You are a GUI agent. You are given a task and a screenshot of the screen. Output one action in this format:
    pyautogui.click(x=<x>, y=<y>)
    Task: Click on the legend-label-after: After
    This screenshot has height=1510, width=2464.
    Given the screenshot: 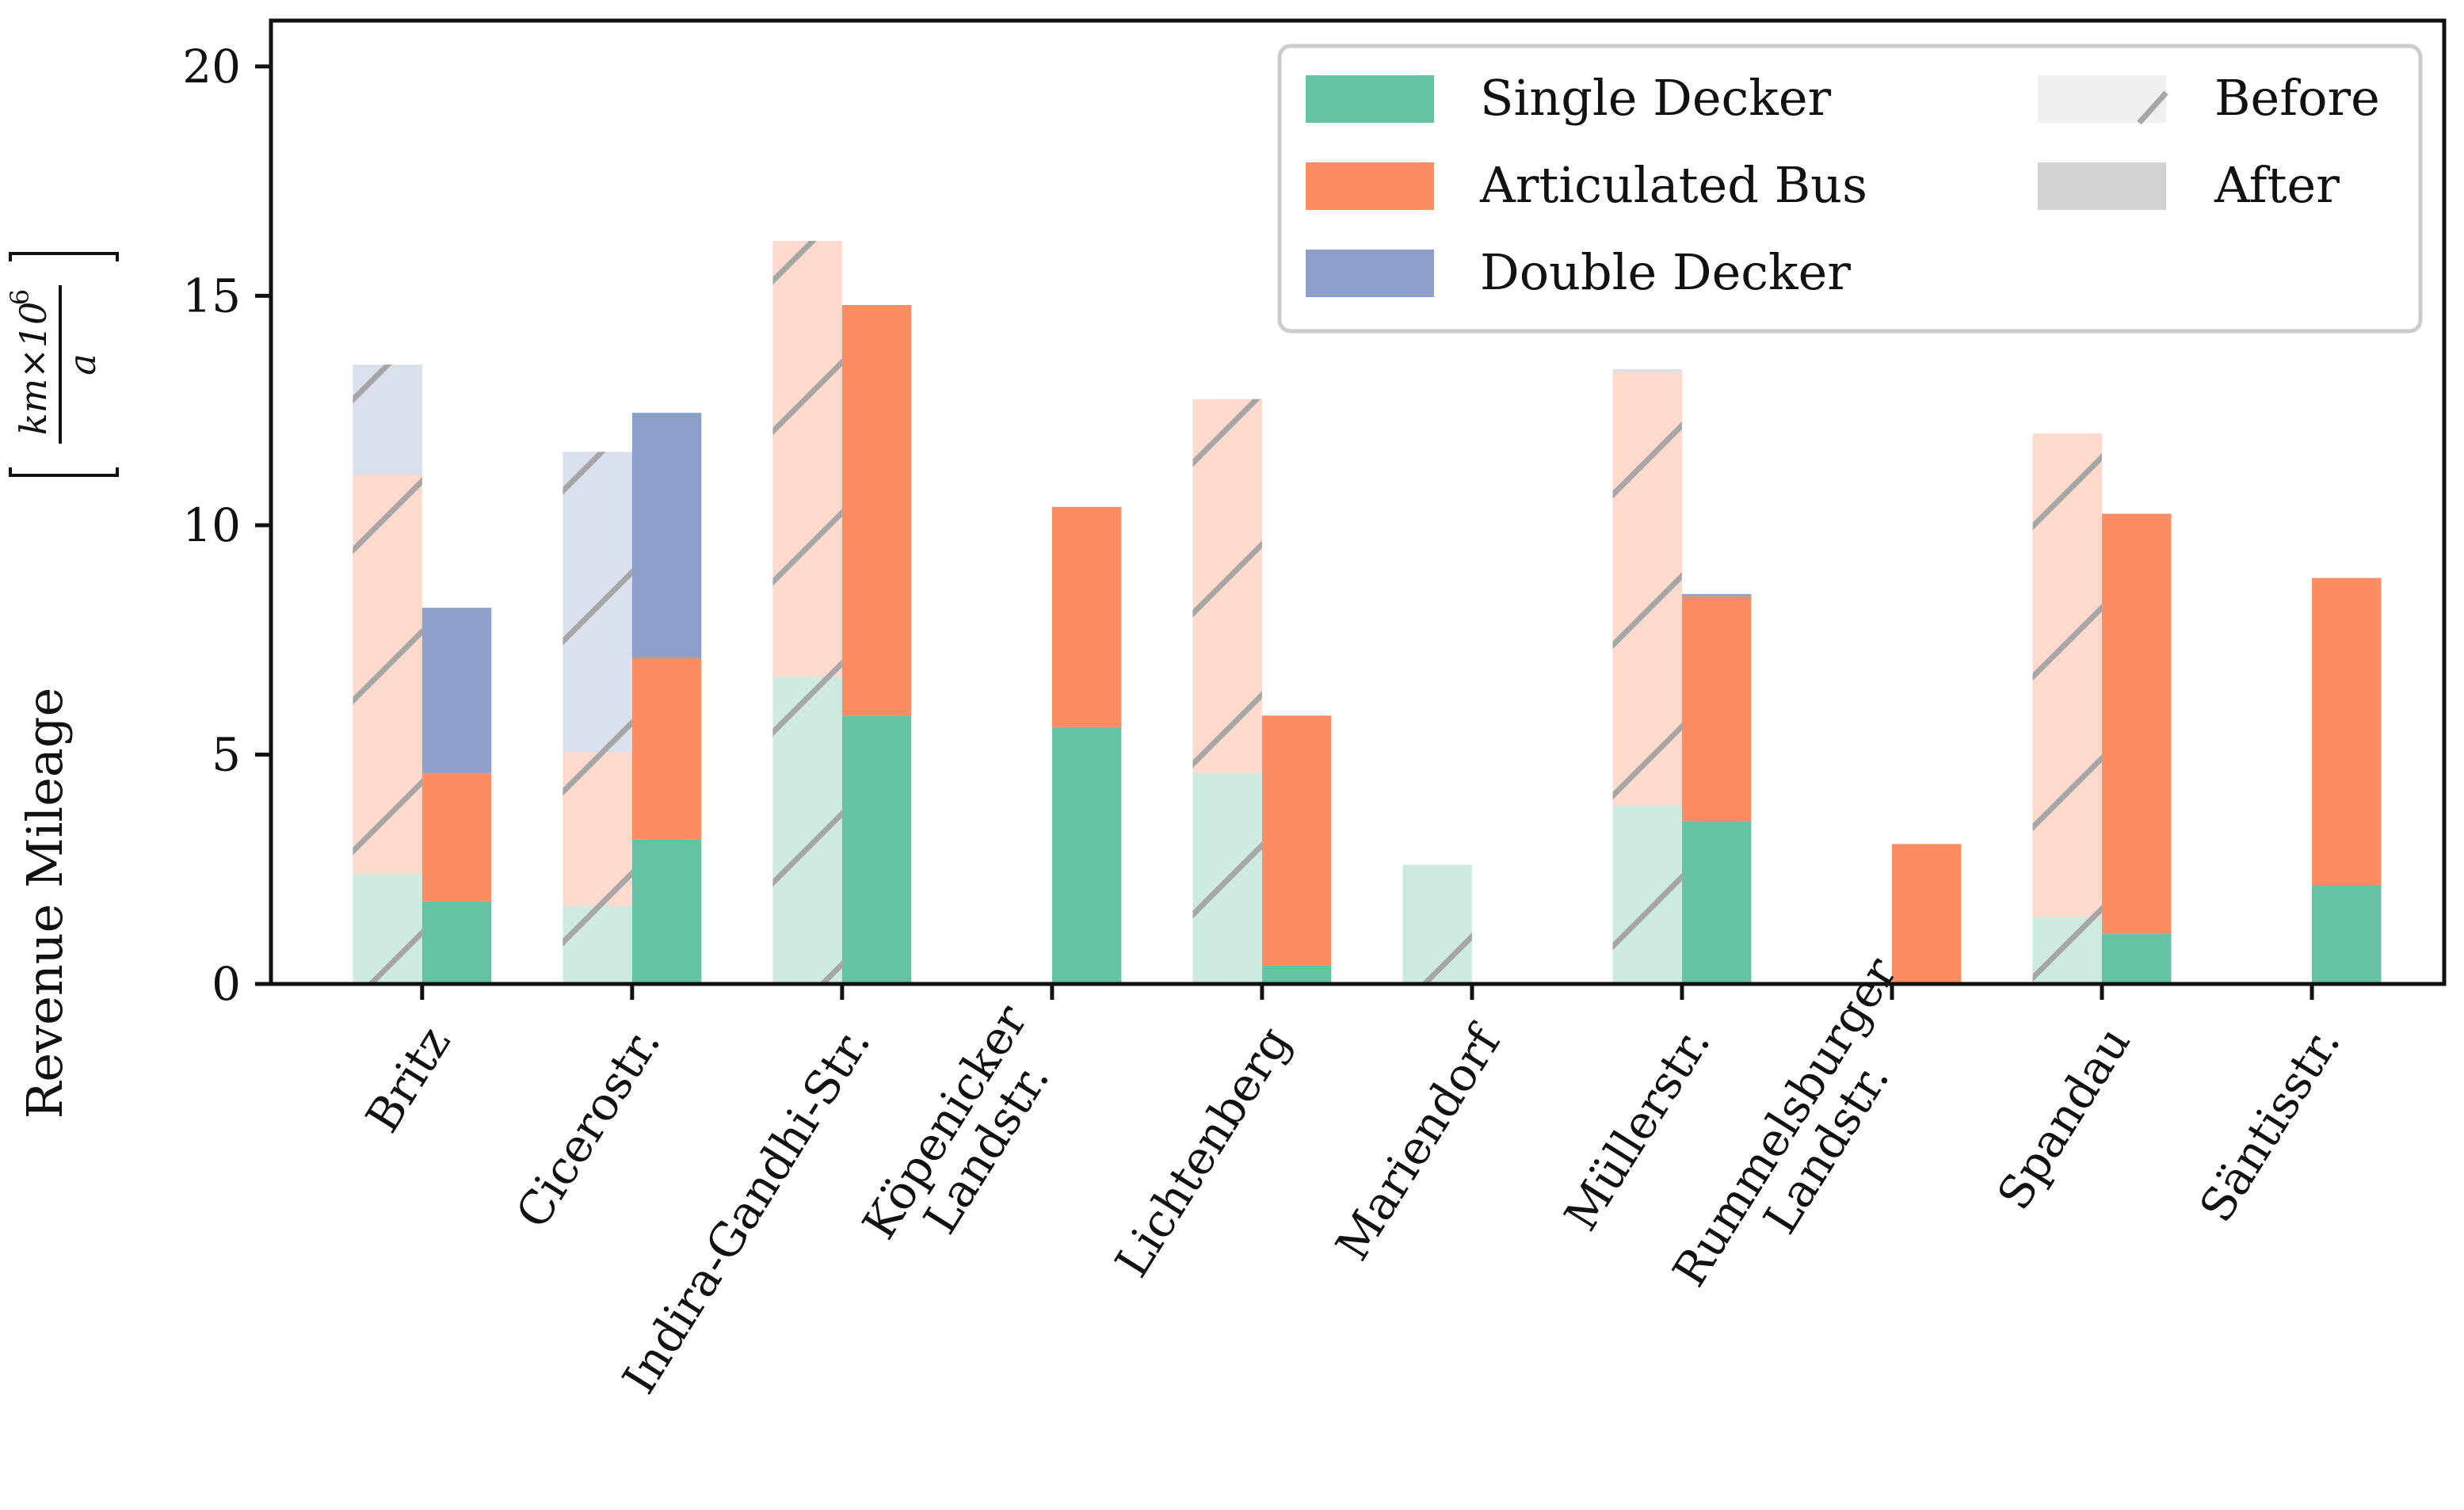 What is the action you would take?
    pyautogui.click(x=2277, y=185)
    